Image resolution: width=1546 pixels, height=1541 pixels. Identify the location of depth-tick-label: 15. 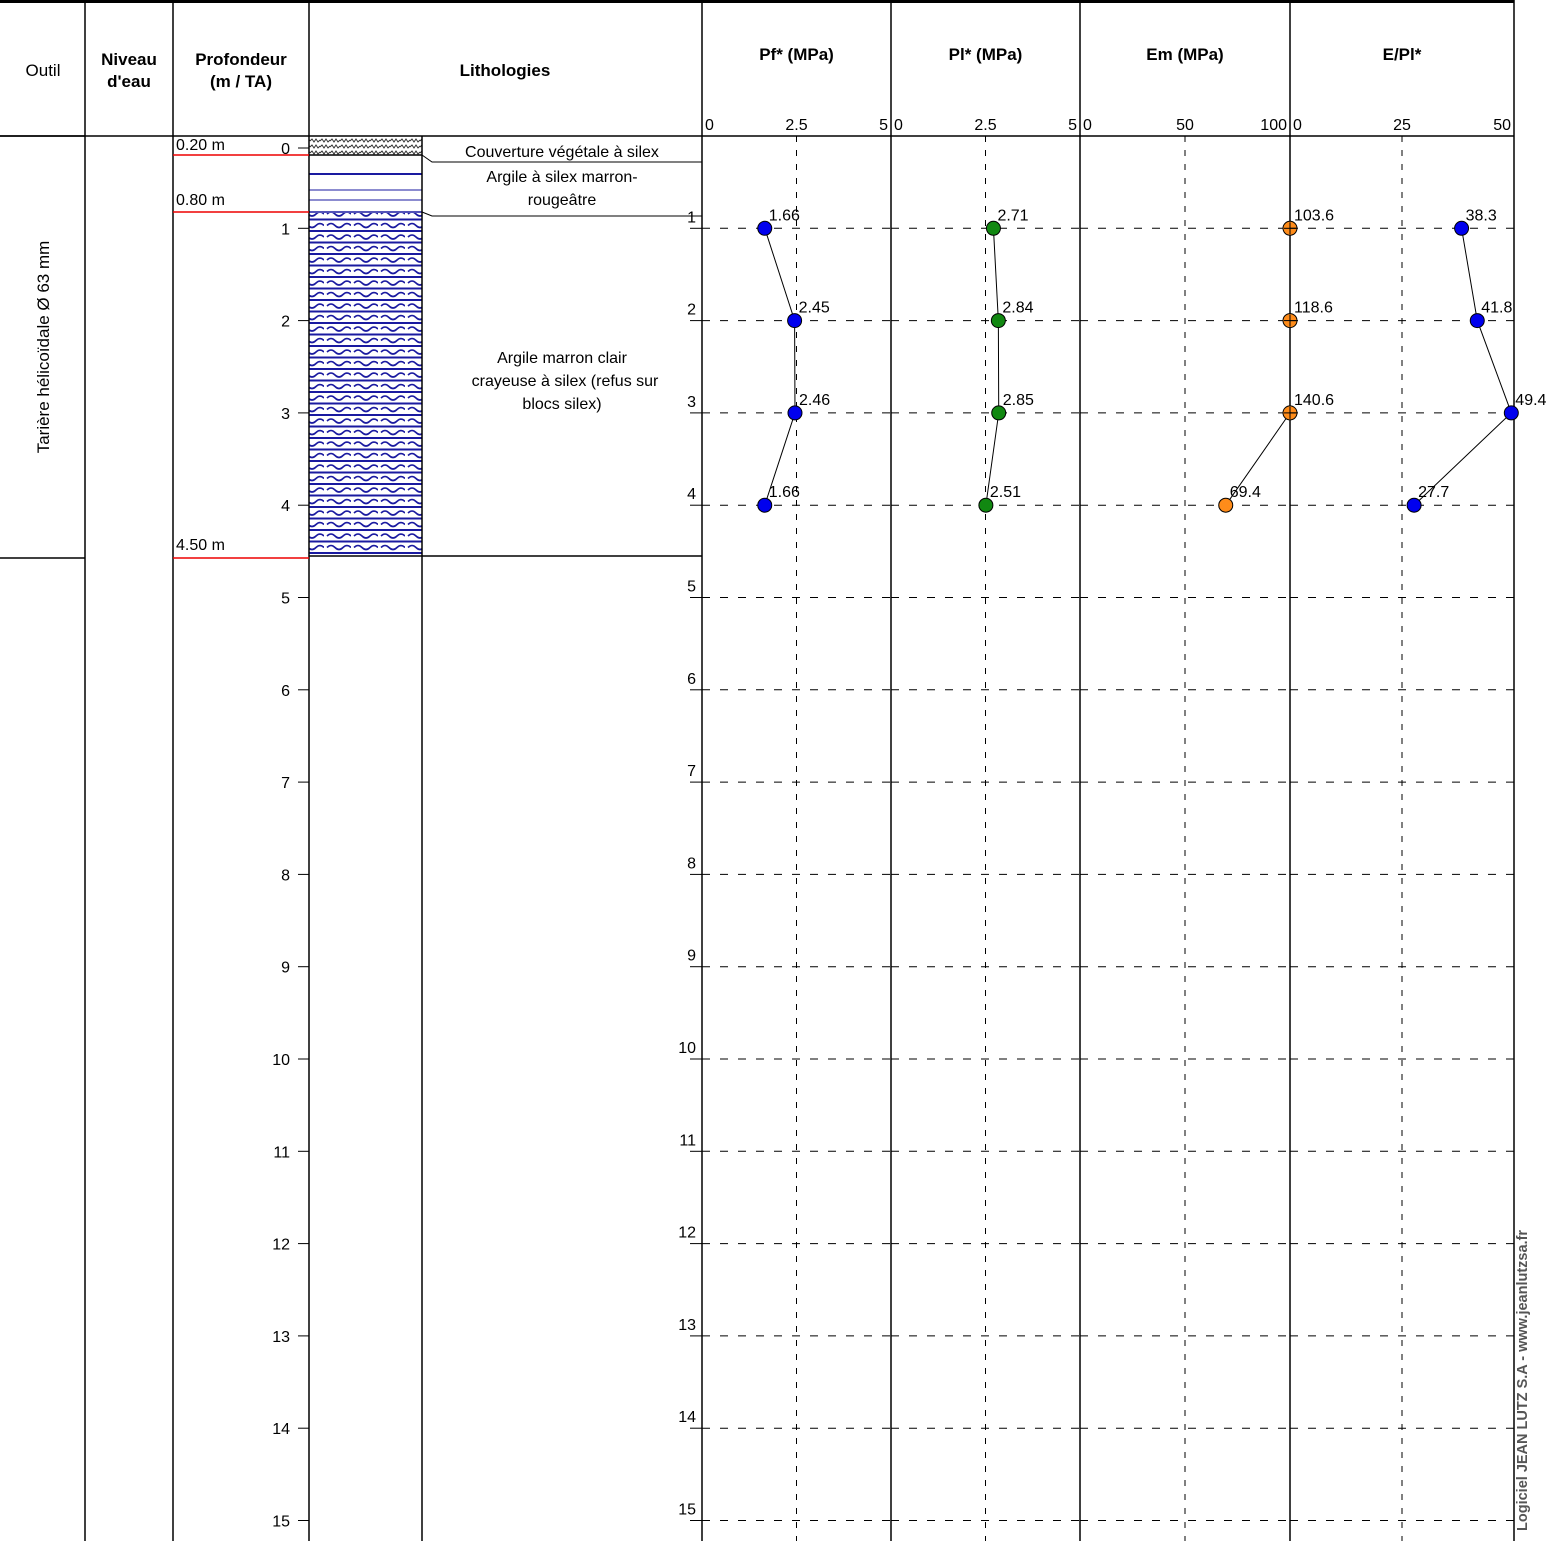
(281, 1522).